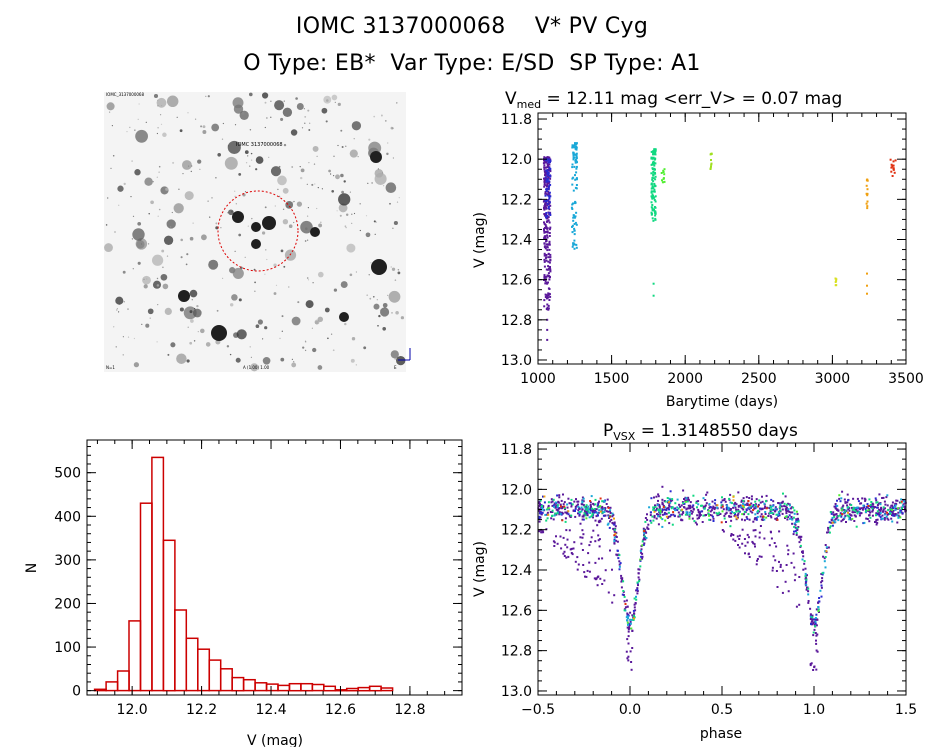 The height and width of the screenshot is (747, 944). I want to click on phased-xtick-label: 0.5, so click(722, 710).